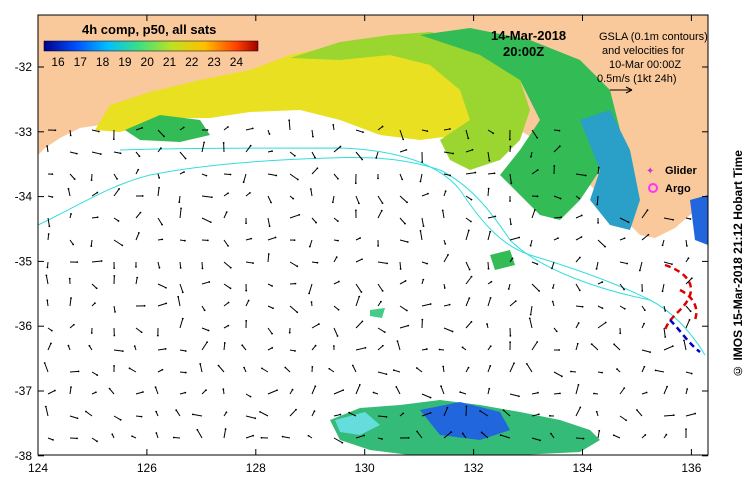  I want to click on colorbar-tick-label: 24, so click(237, 62).